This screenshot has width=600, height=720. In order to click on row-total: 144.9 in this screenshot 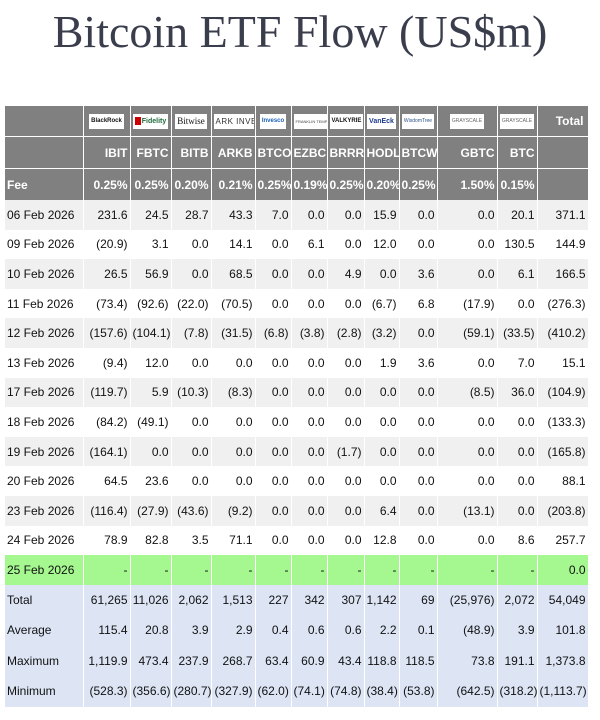, I will do `click(563, 244)`.